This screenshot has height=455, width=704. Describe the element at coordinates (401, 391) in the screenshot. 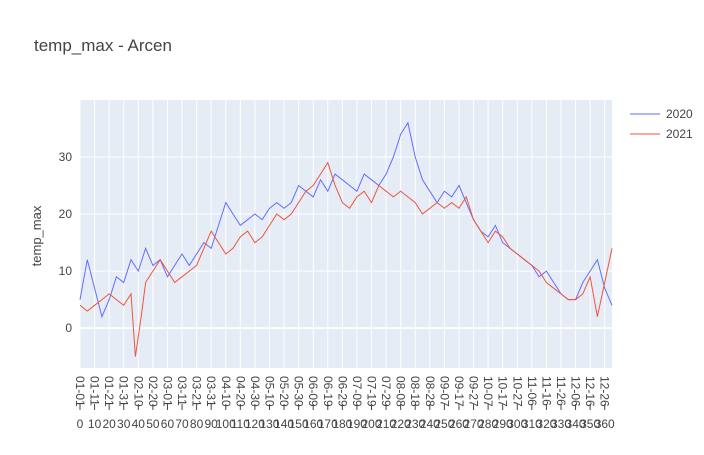

I see `x-tick-label: 08-08` at that location.